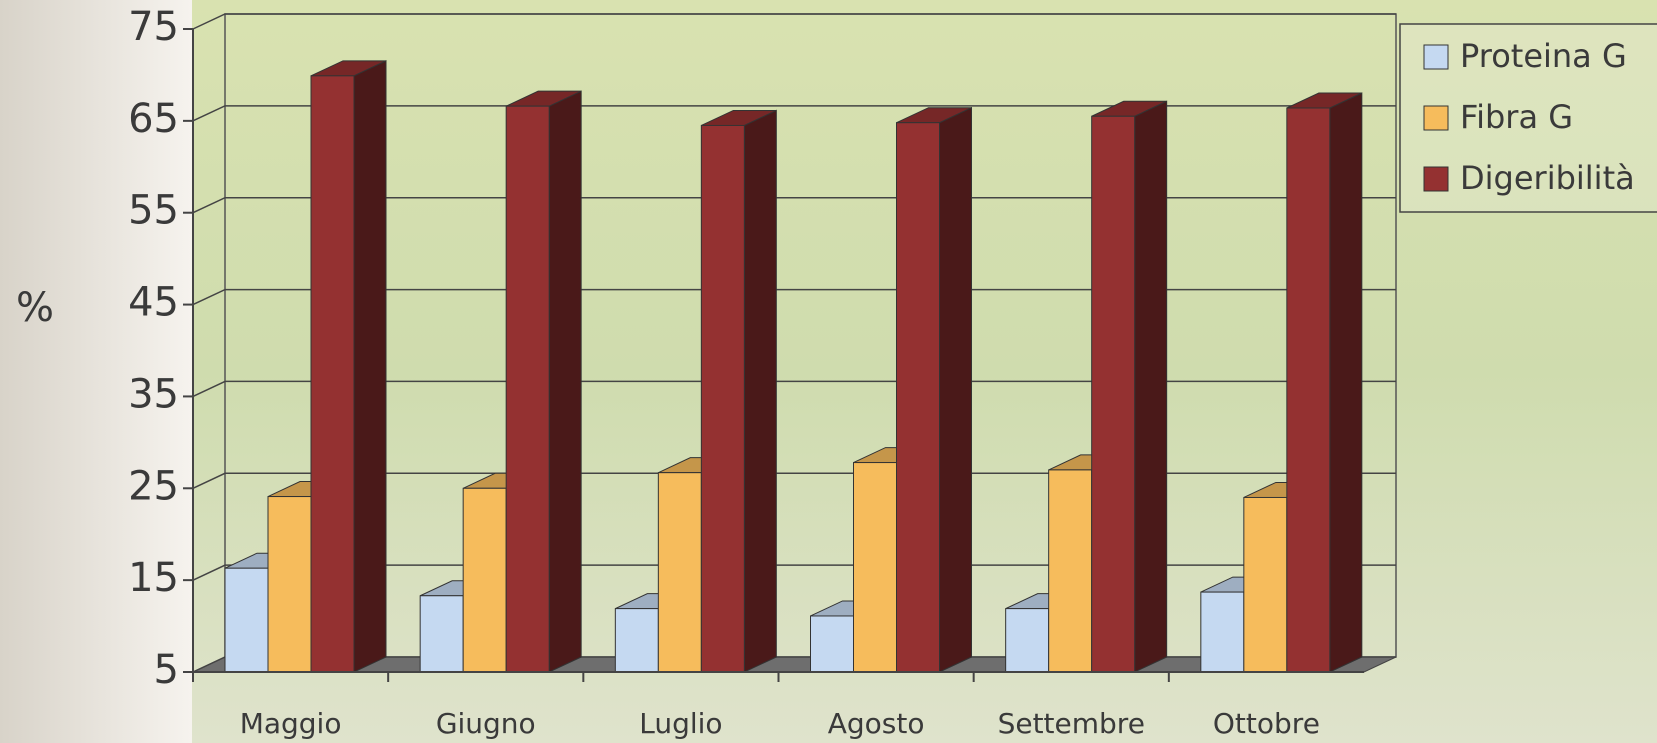 Image resolution: width=1657 pixels, height=743 pixels. Describe the element at coordinates (153, 486) in the screenshot. I see `y-tick-label: 25` at that location.